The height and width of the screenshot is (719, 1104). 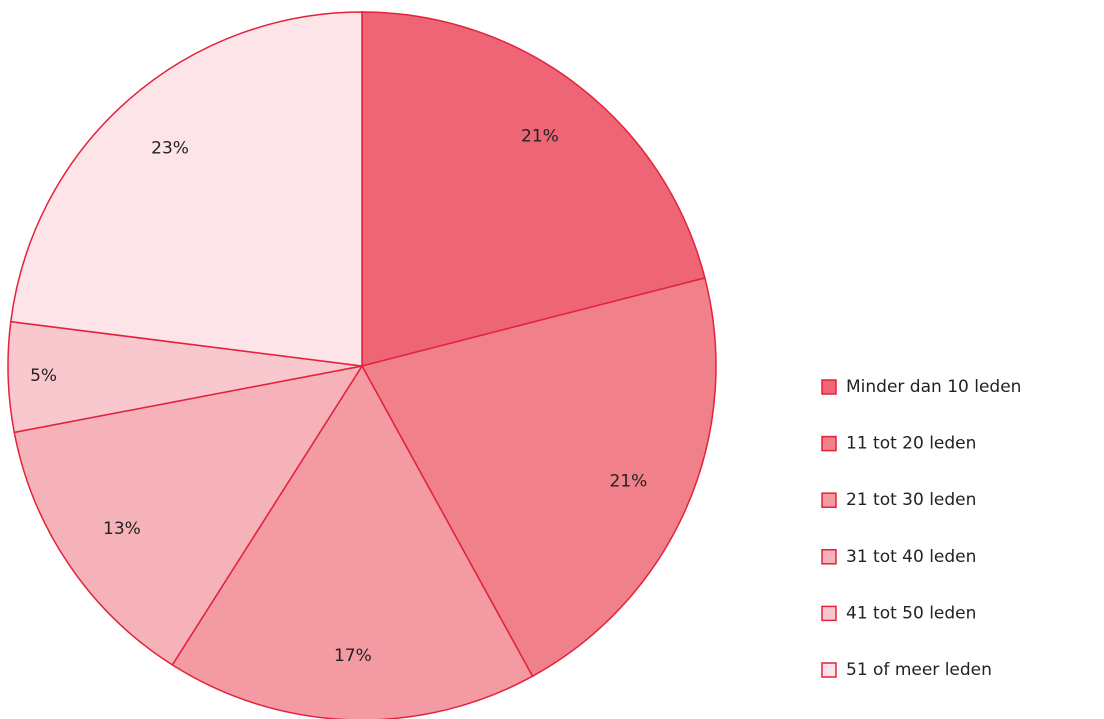 I want to click on data-label: 5%, so click(x=43, y=376).